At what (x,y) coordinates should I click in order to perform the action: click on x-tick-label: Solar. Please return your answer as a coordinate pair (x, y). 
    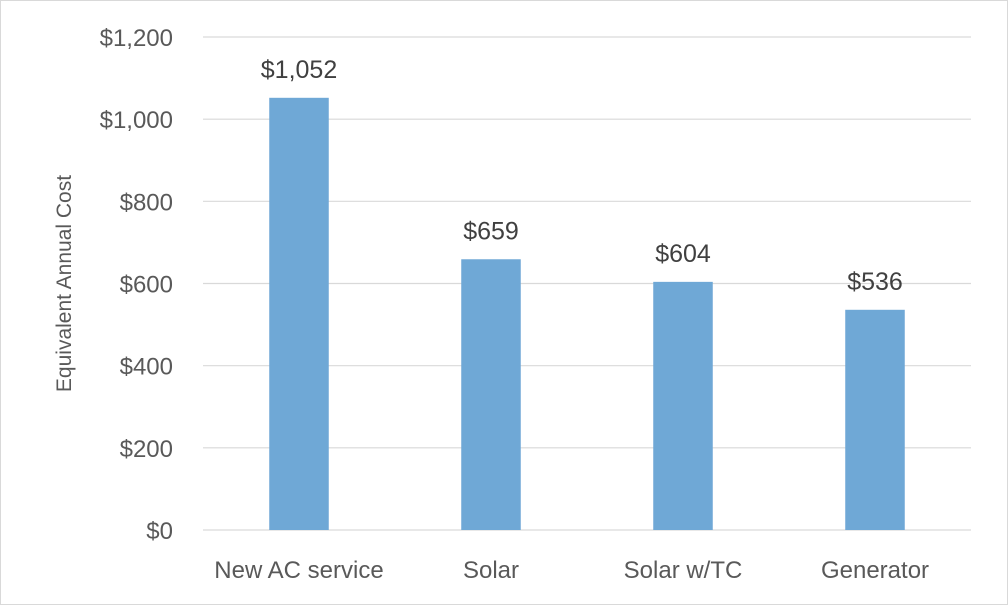
    Looking at the image, I should click on (491, 570).